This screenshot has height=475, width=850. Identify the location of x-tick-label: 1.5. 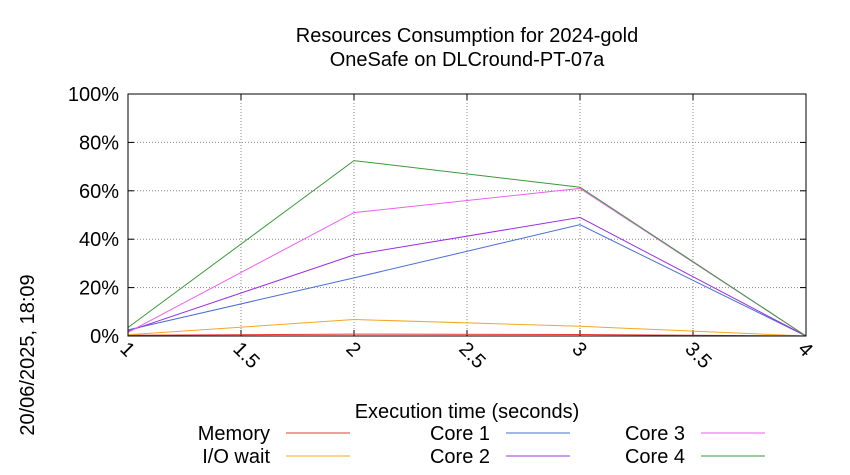
(245, 355).